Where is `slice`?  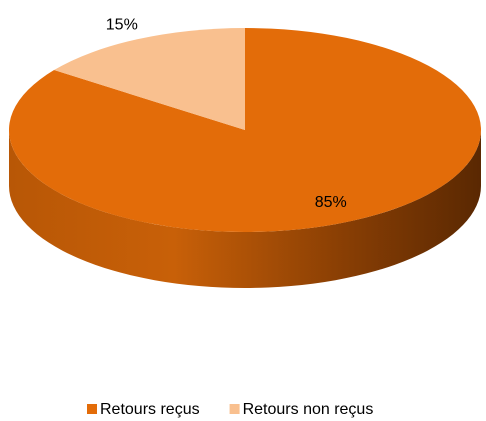 slice is located at coordinates (149, 79).